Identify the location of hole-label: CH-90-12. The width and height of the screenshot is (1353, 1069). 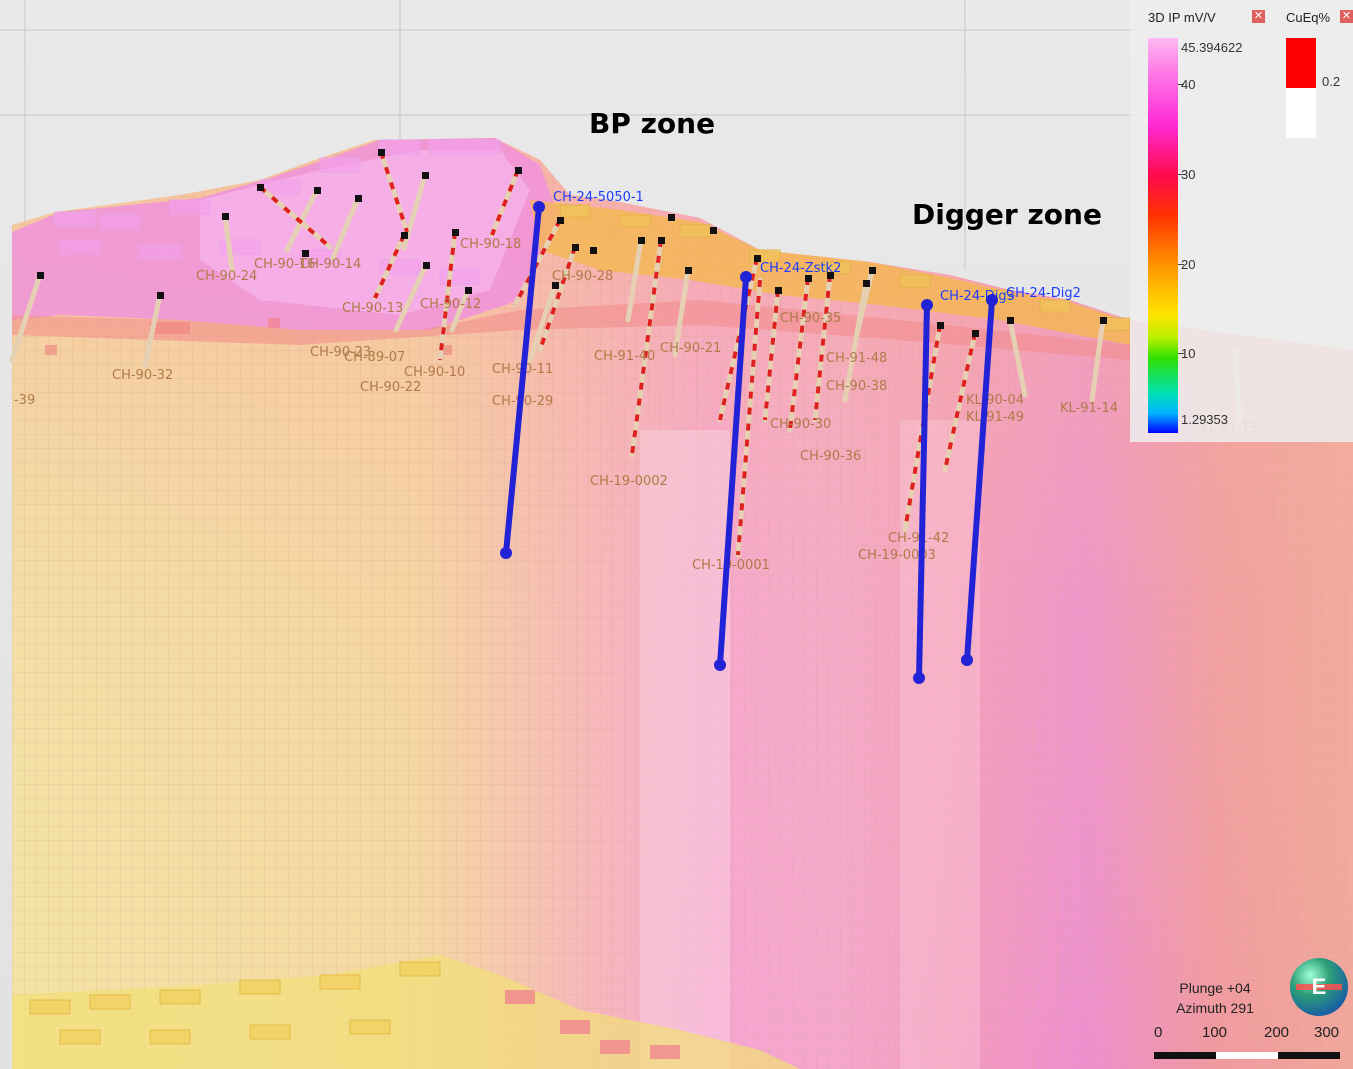
(450, 304).